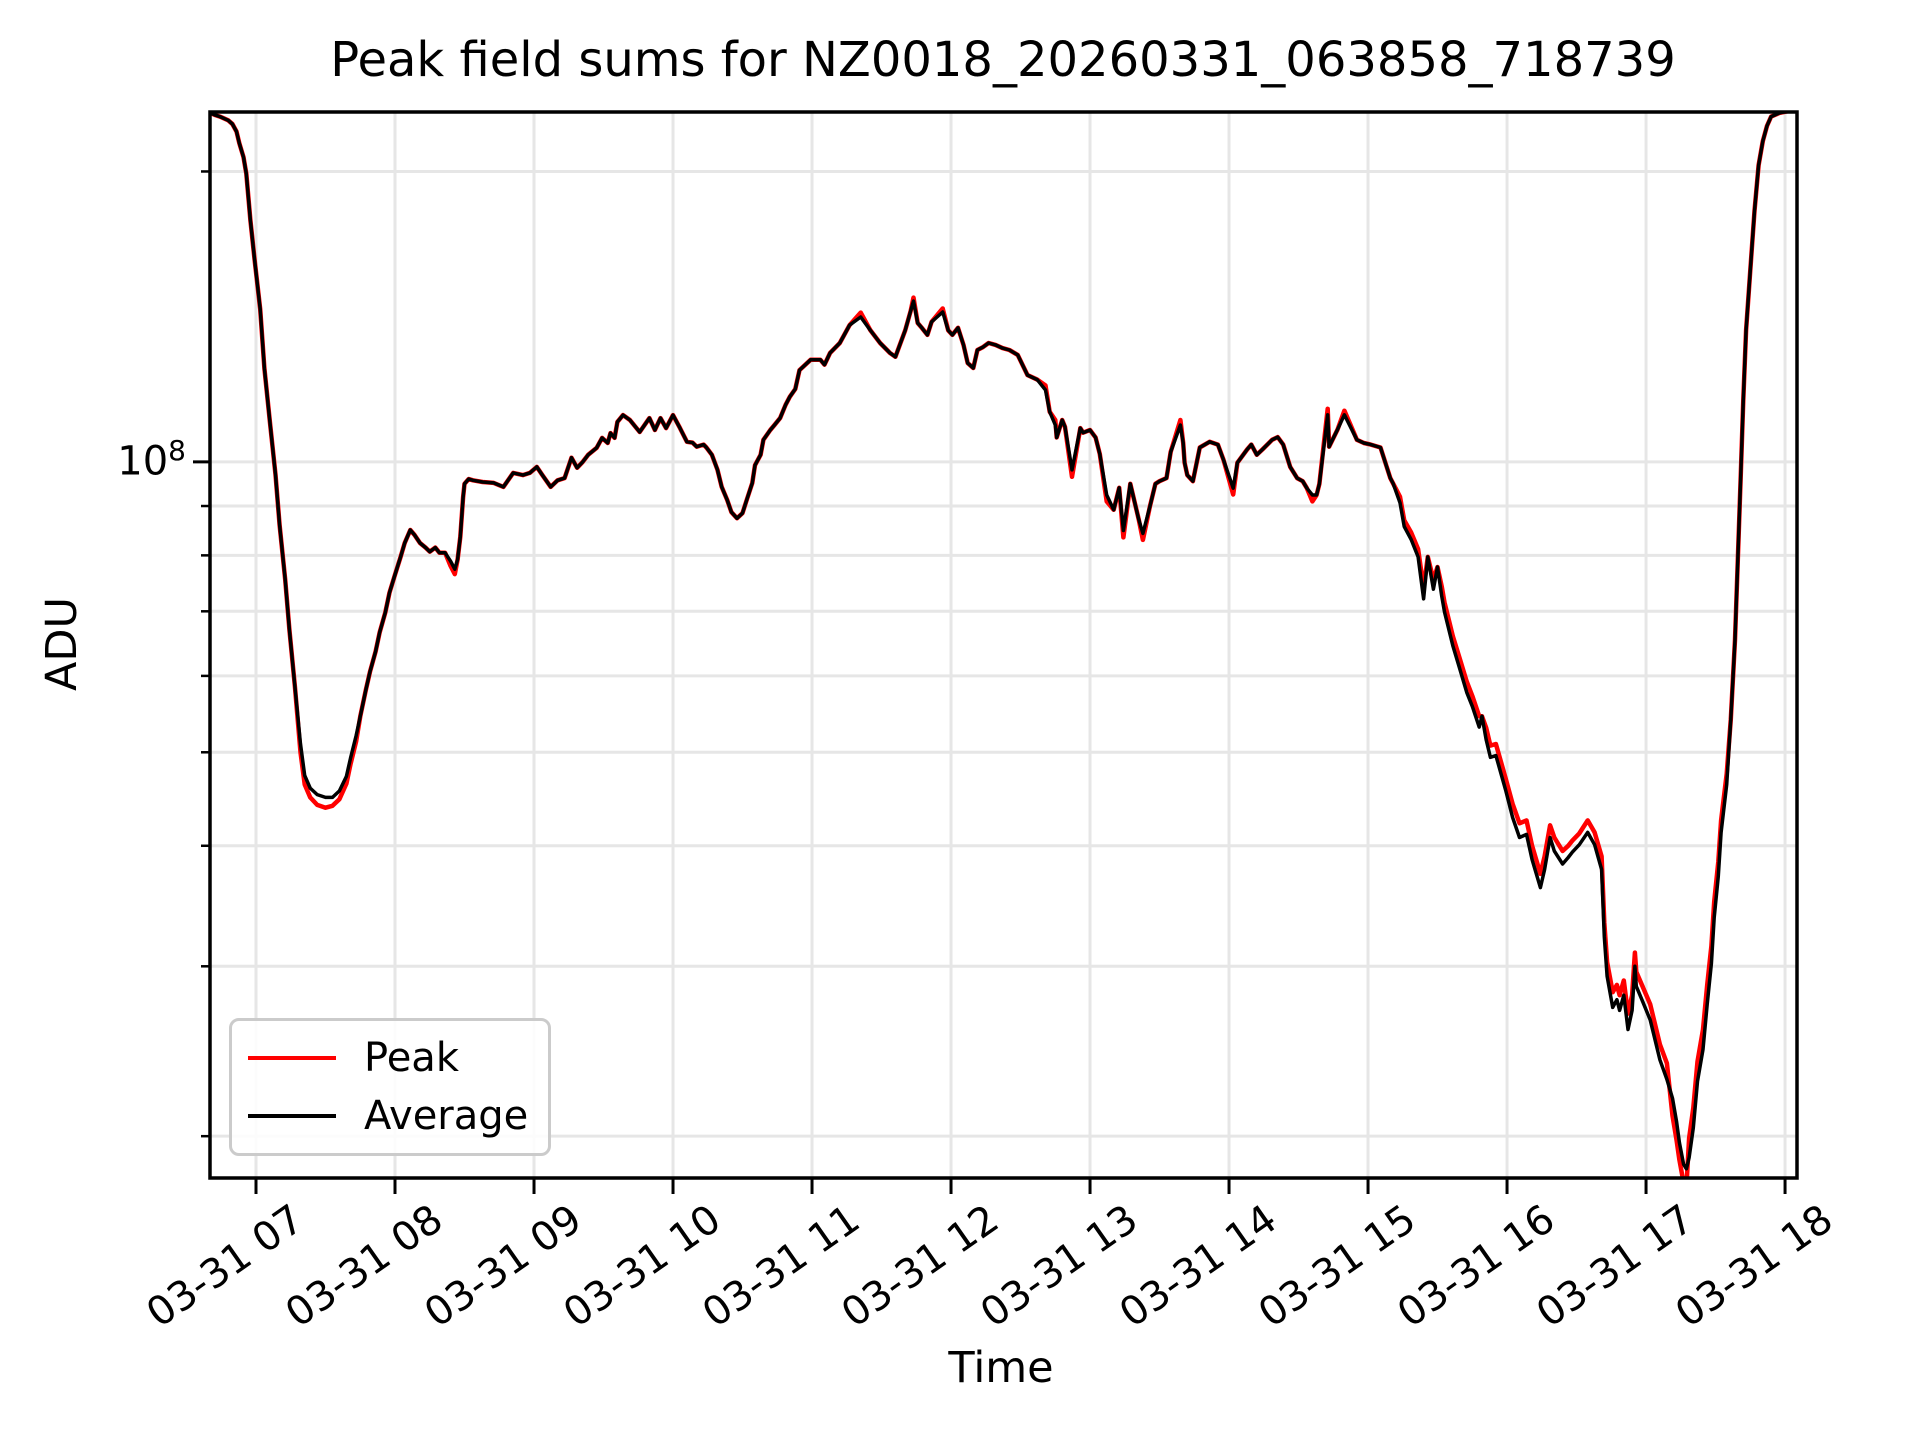  I want to click on average-line-icon, so click(292, 1116).